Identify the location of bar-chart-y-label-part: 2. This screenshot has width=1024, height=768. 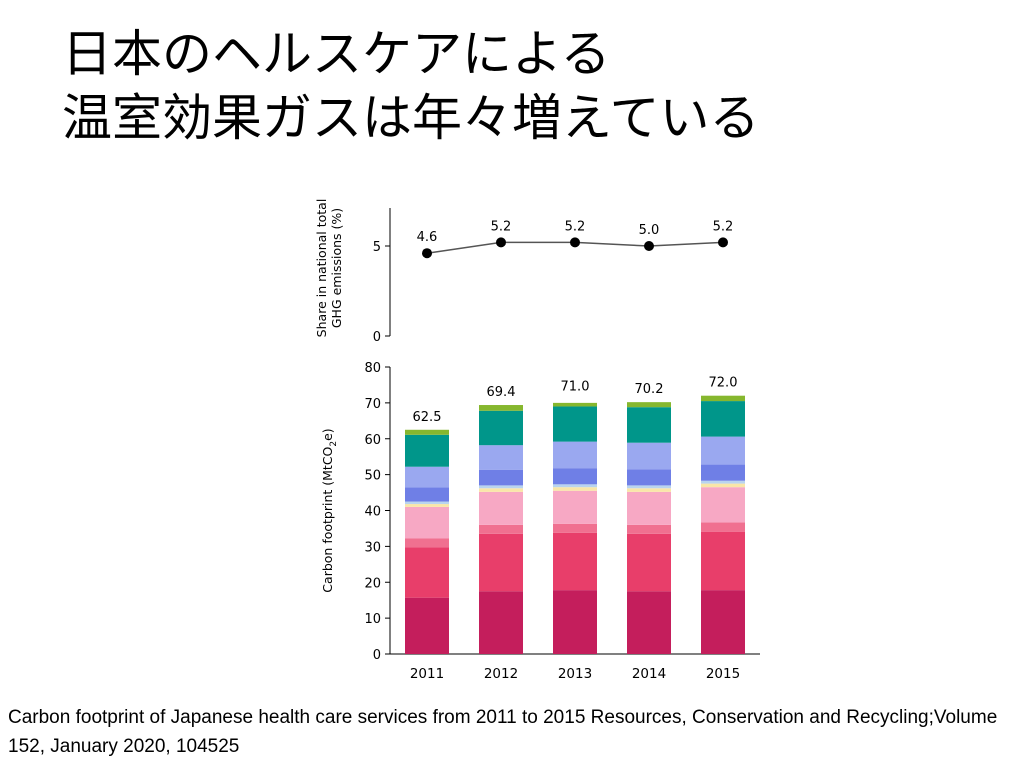
(334, 444).